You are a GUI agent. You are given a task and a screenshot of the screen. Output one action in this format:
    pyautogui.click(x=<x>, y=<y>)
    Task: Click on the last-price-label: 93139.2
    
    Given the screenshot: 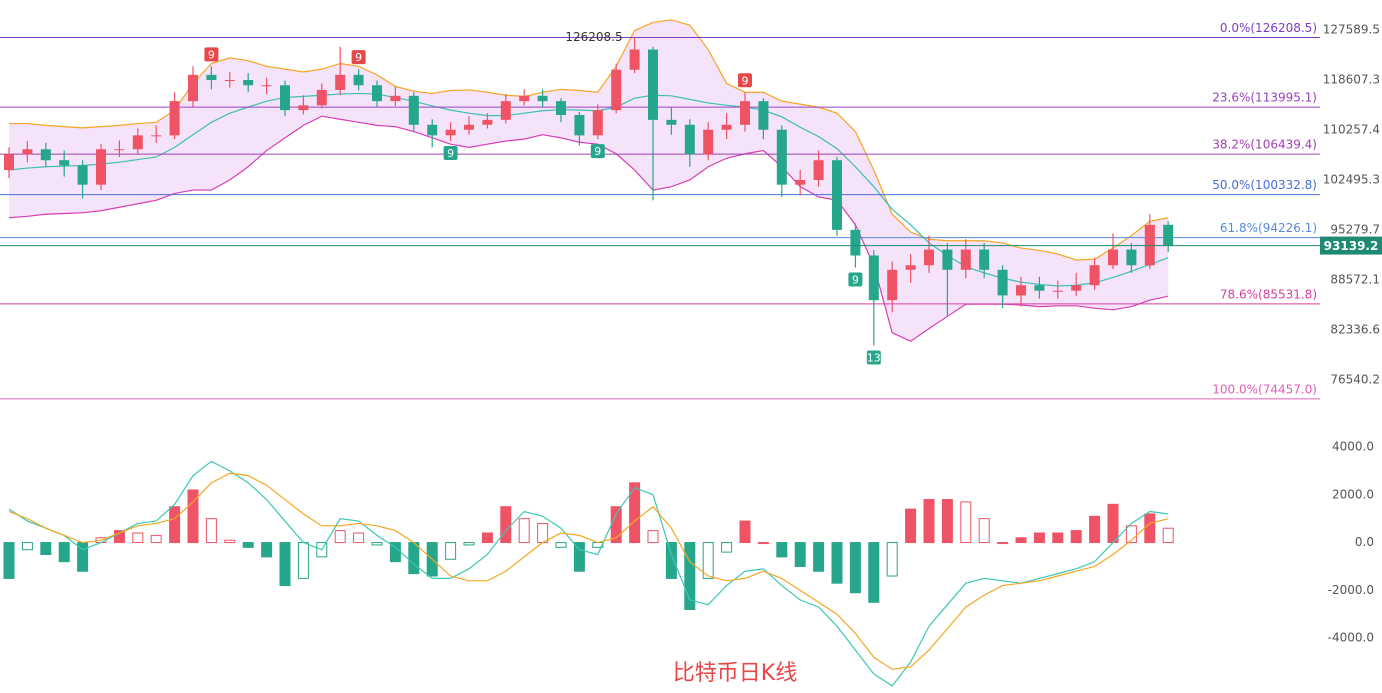 What is the action you would take?
    pyautogui.click(x=1351, y=246)
    